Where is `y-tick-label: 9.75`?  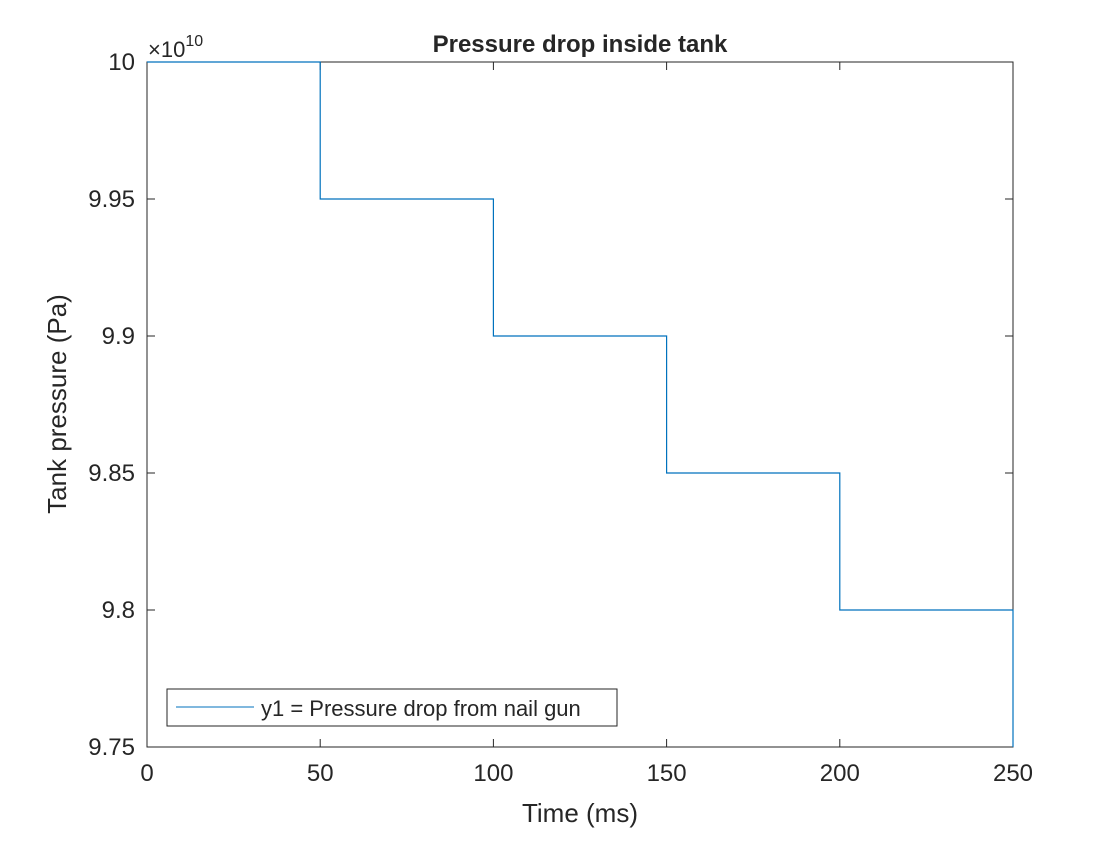 y-tick-label: 9.75 is located at coordinates (111, 747).